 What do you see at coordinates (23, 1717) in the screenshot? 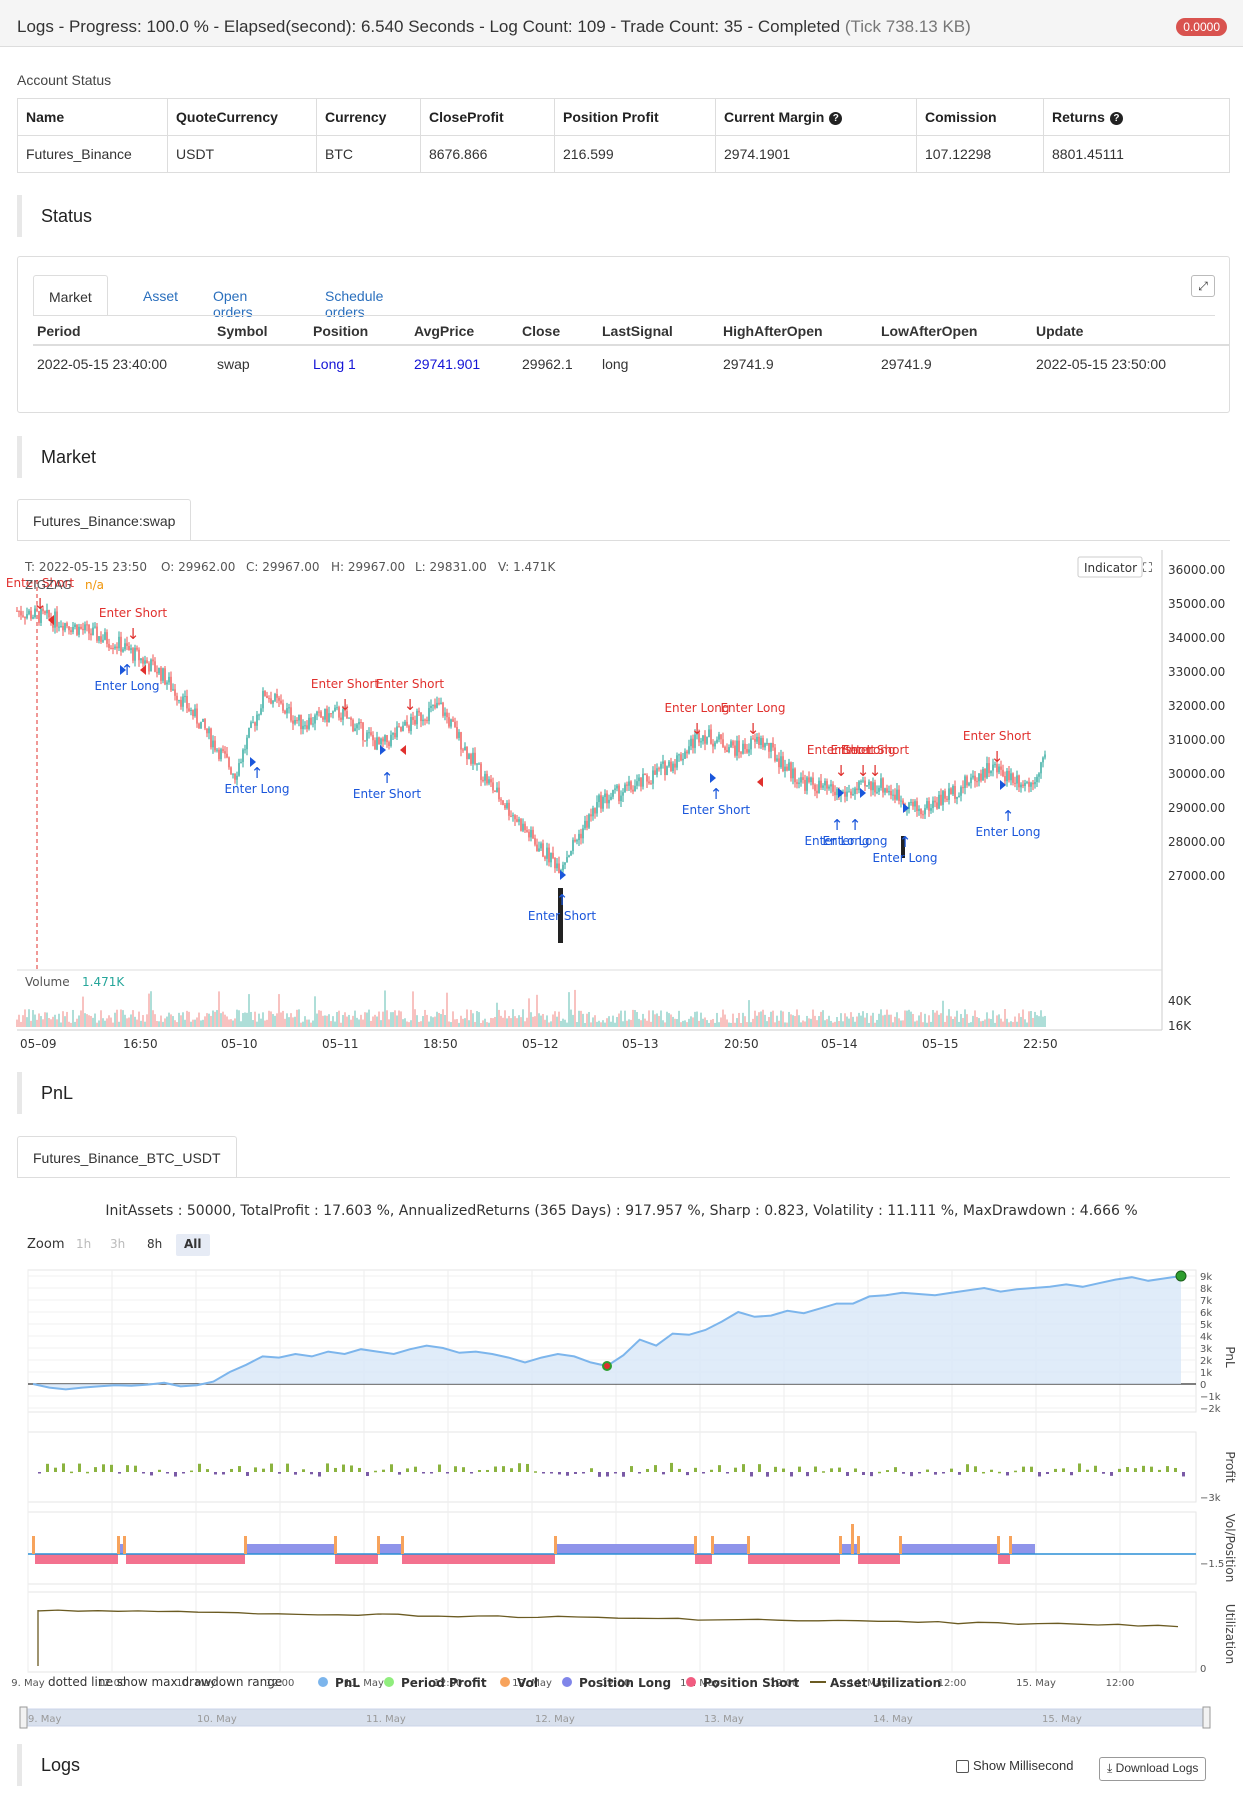
I see `navigator-handle-left` at bounding box center [23, 1717].